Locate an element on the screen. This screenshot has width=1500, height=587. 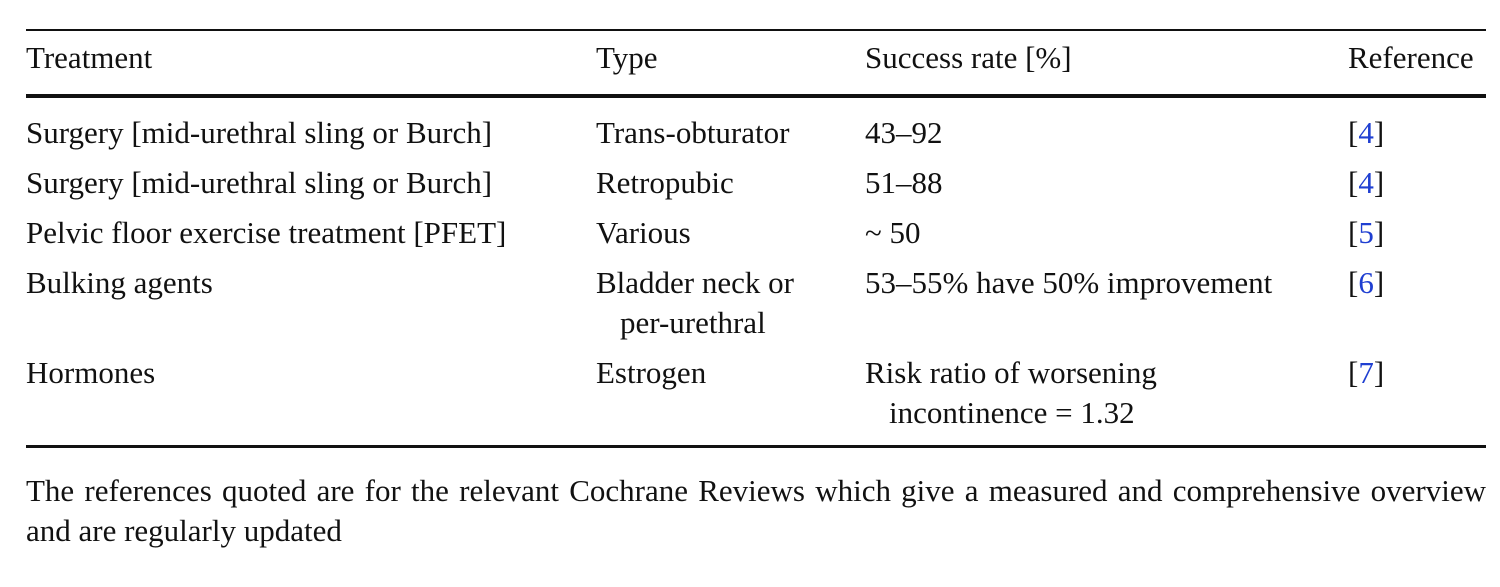
row-5-treatment: Hormones is located at coordinates (91, 372).